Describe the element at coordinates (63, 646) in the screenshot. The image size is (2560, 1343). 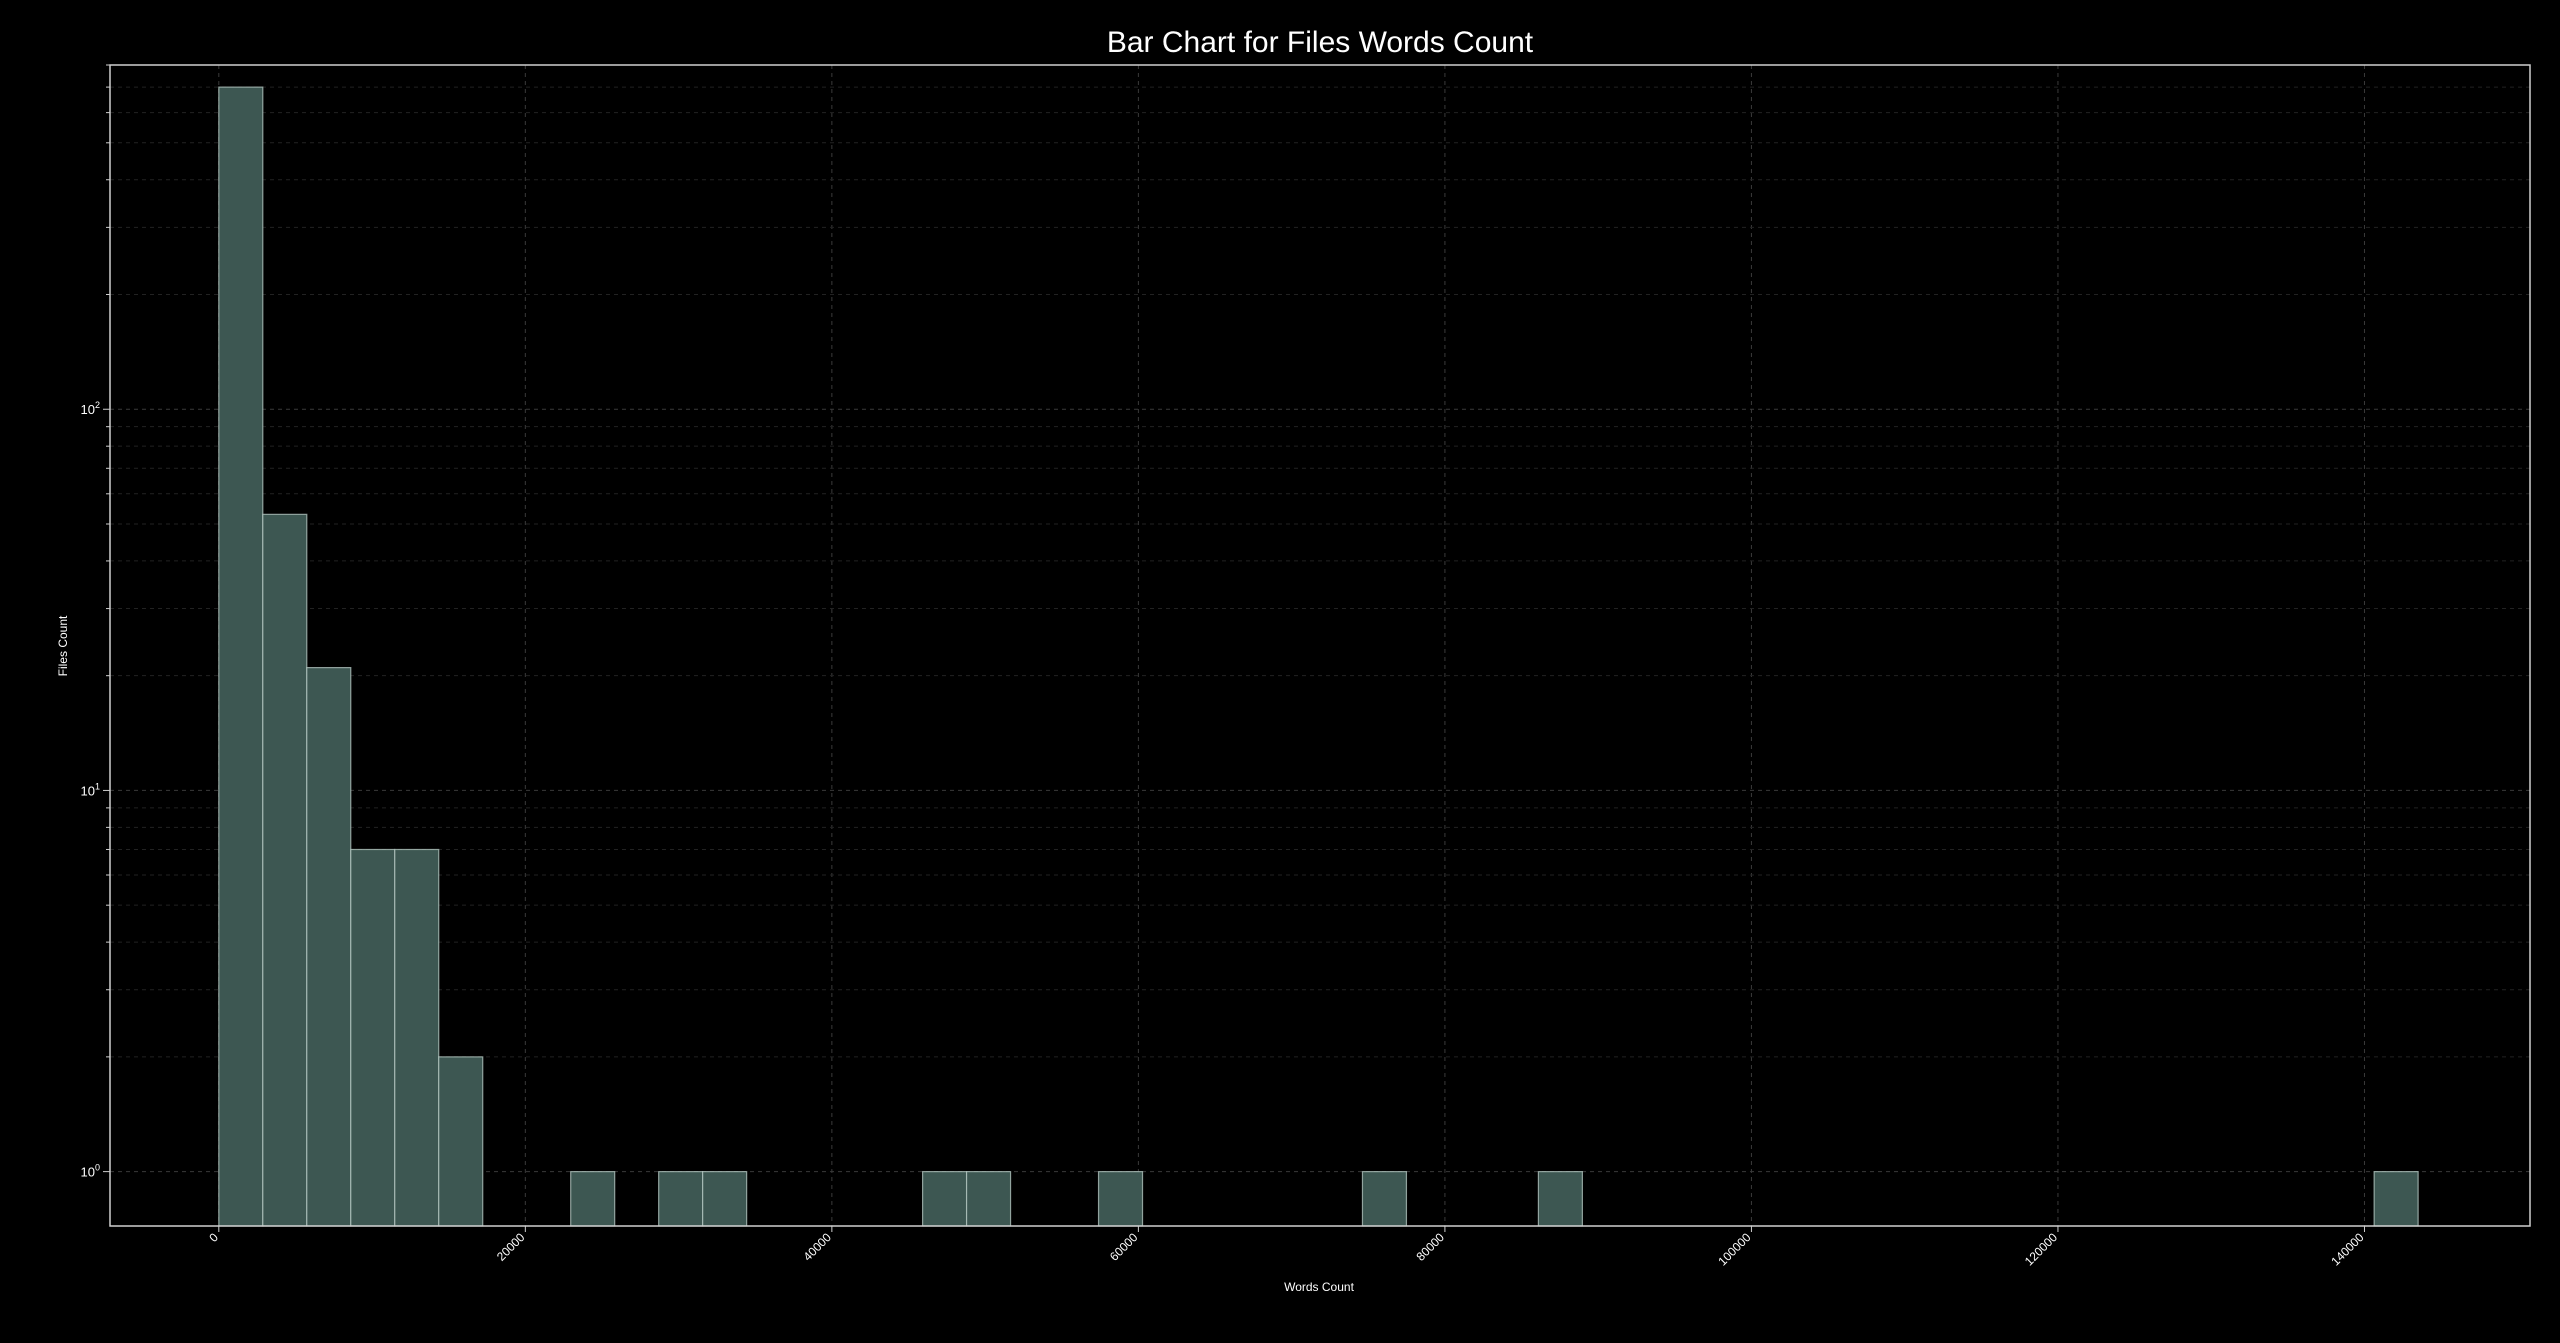
I see `y-axis-label: Files Count` at that location.